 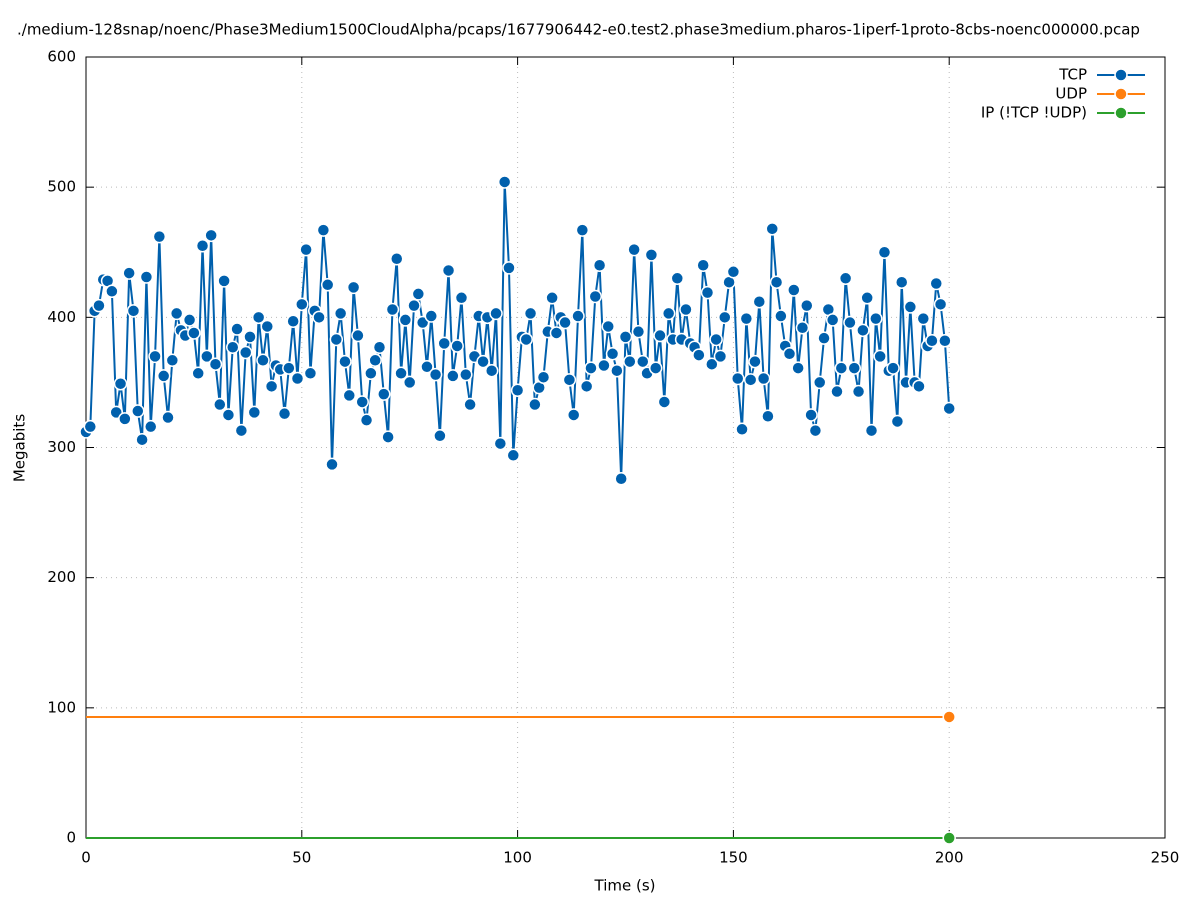 What do you see at coordinates (20, 448) in the screenshot?
I see `y-axis-label: Megabits` at bounding box center [20, 448].